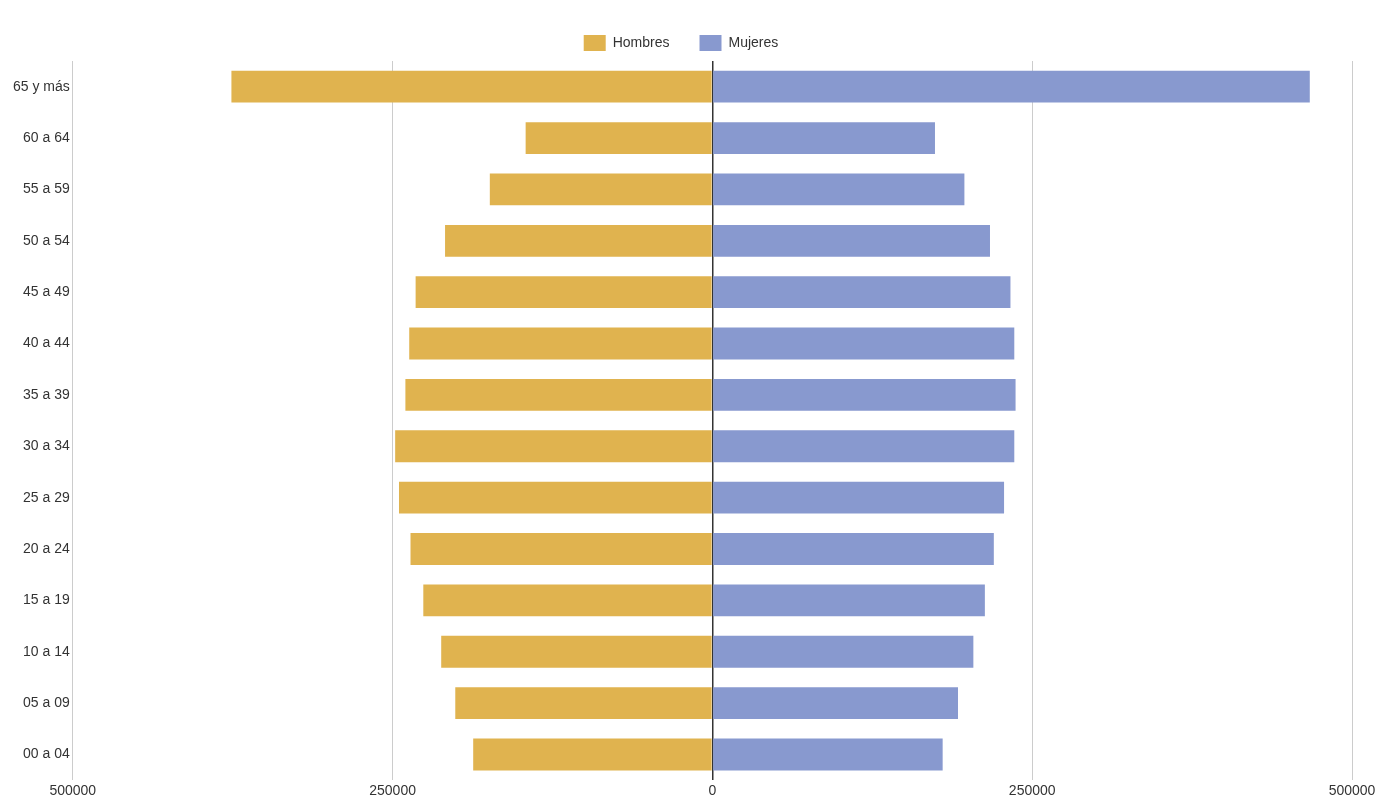  Describe the element at coordinates (46, 753) in the screenshot. I see `y-tick-label: 00 a 04` at that location.